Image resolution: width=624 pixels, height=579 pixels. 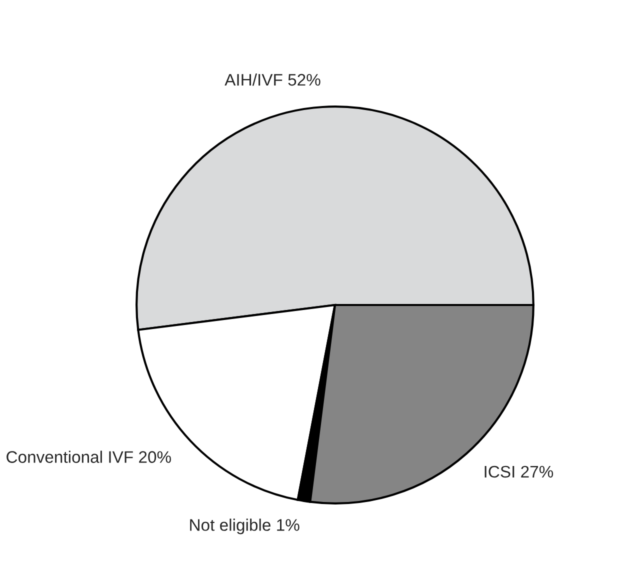 What do you see at coordinates (519, 472) in the screenshot?
I see `slice-label: ICSI 27%` at bounding box center [519, 472].